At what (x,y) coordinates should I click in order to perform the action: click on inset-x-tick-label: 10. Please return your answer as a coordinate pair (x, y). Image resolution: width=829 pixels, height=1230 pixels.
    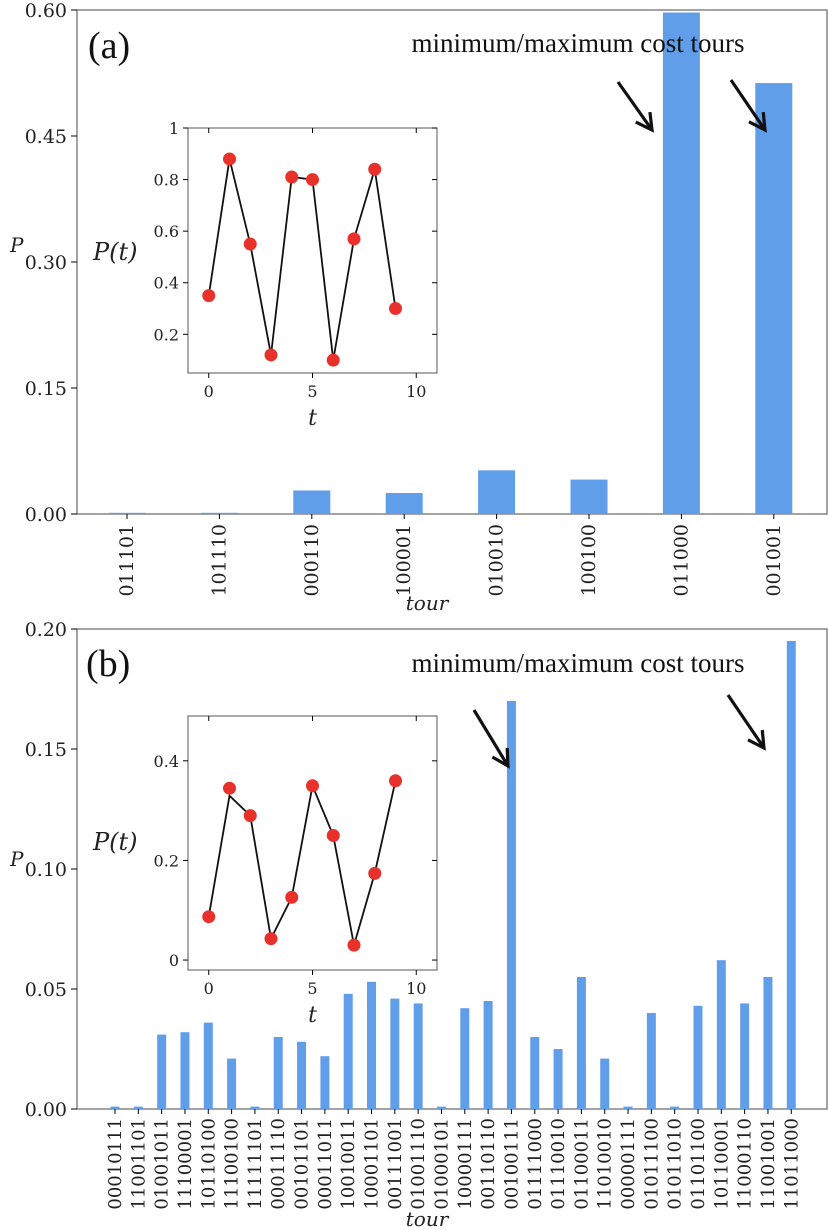
    Looking at the image, I should click on (416, 391).